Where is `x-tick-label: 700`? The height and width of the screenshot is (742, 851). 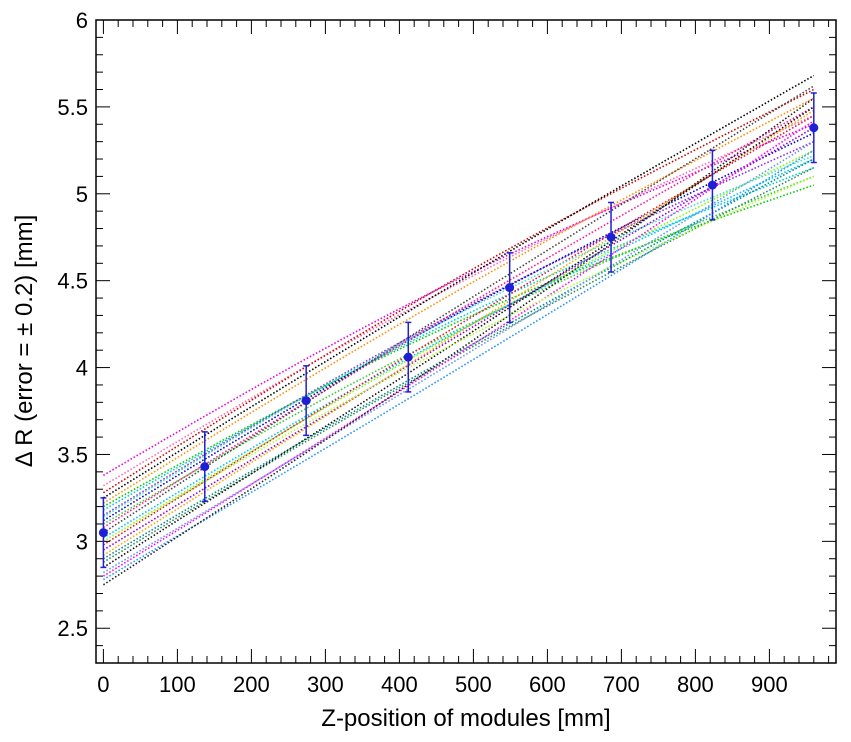
x-tick-label: 700 is located at coordinates (621, 684).